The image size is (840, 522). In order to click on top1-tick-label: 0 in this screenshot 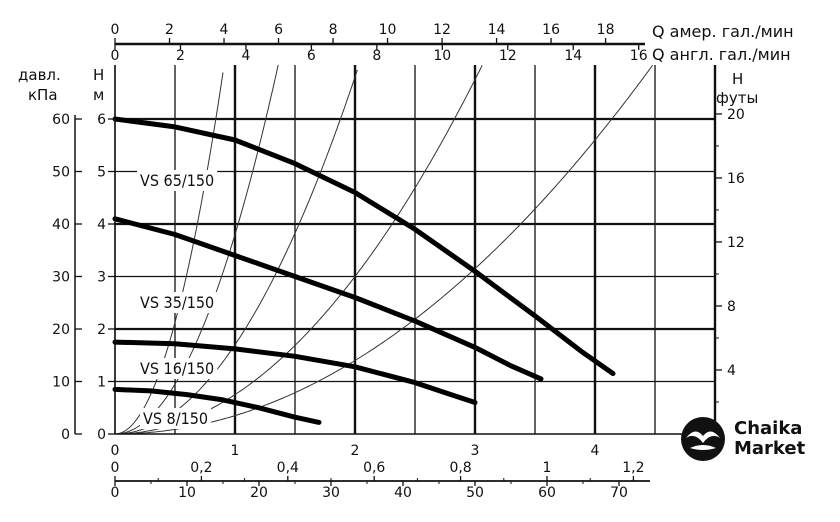, I will do `click(115, 30)`.